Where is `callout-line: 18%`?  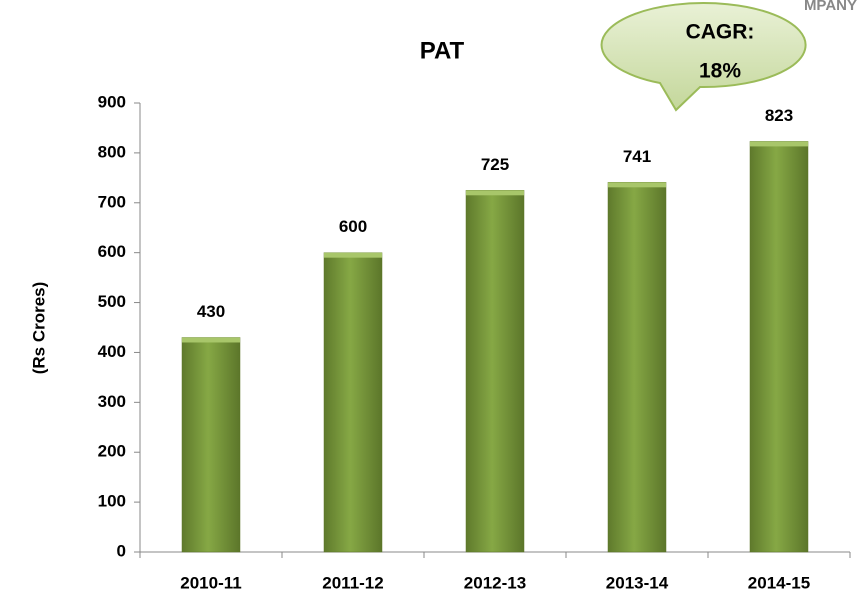
callout-line: 18% is located at coordinates (720, 71).